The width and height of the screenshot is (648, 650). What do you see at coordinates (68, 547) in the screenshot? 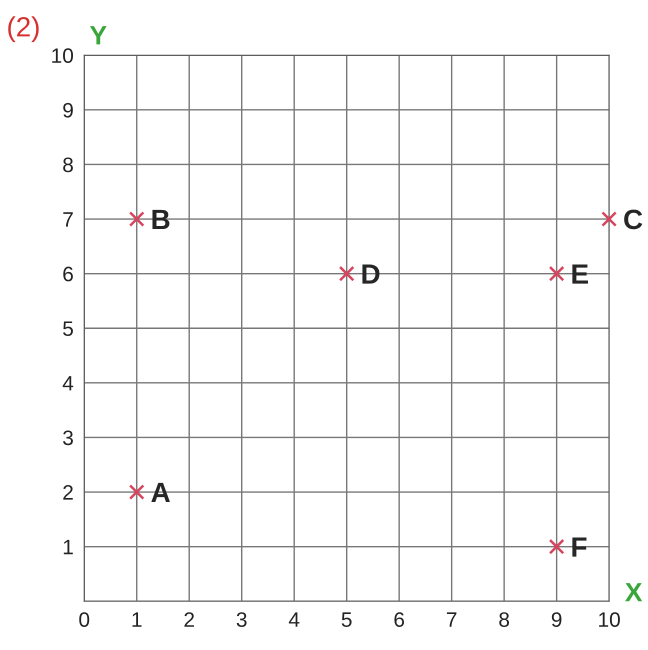
I see `y-tick-label: 1` at bounding box center [68, 547].